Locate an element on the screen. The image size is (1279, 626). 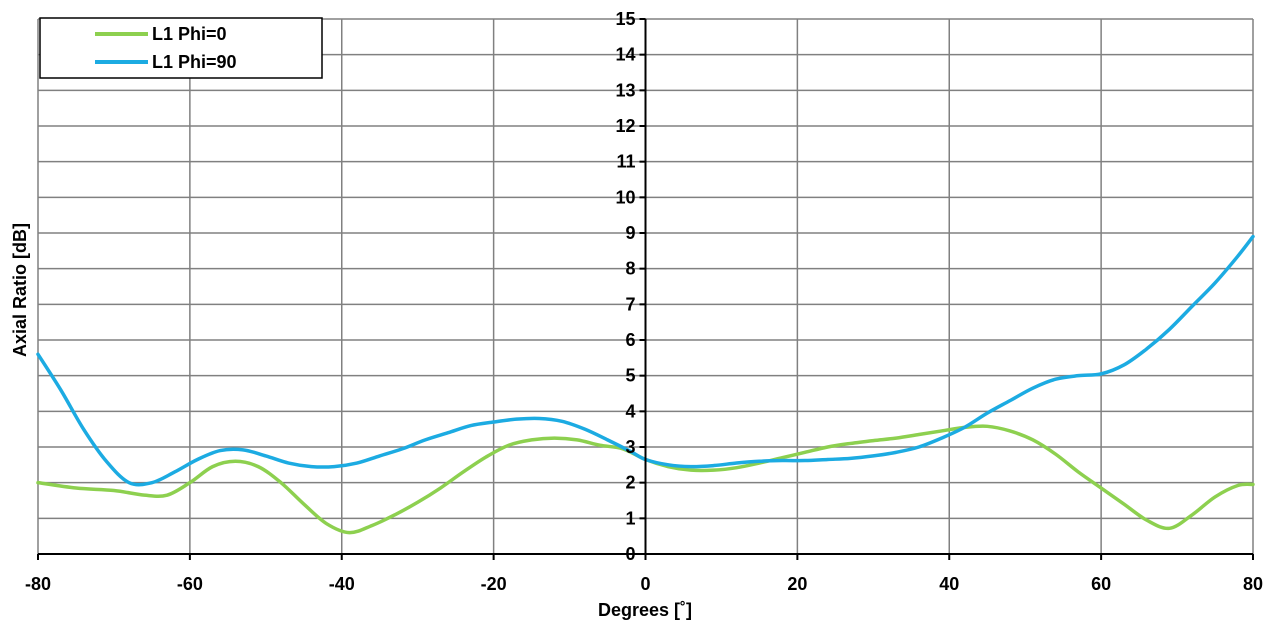
x-tick-label: 0 is located at coordinates (645, 584).